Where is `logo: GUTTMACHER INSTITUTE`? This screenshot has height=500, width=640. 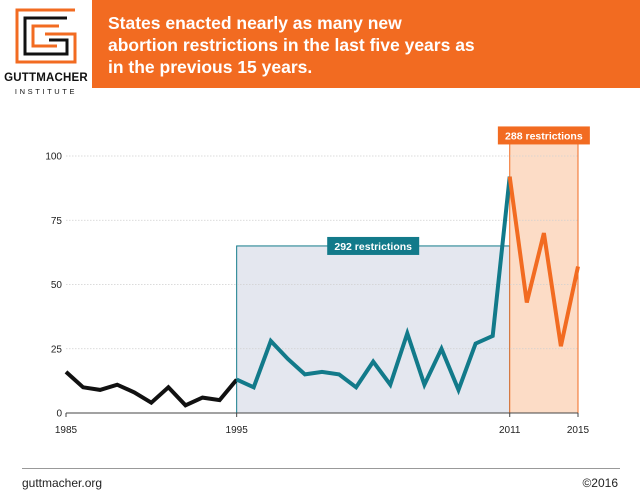
logo: GUTTMACHER INSTITUTE is located at coordinates (46, 50).